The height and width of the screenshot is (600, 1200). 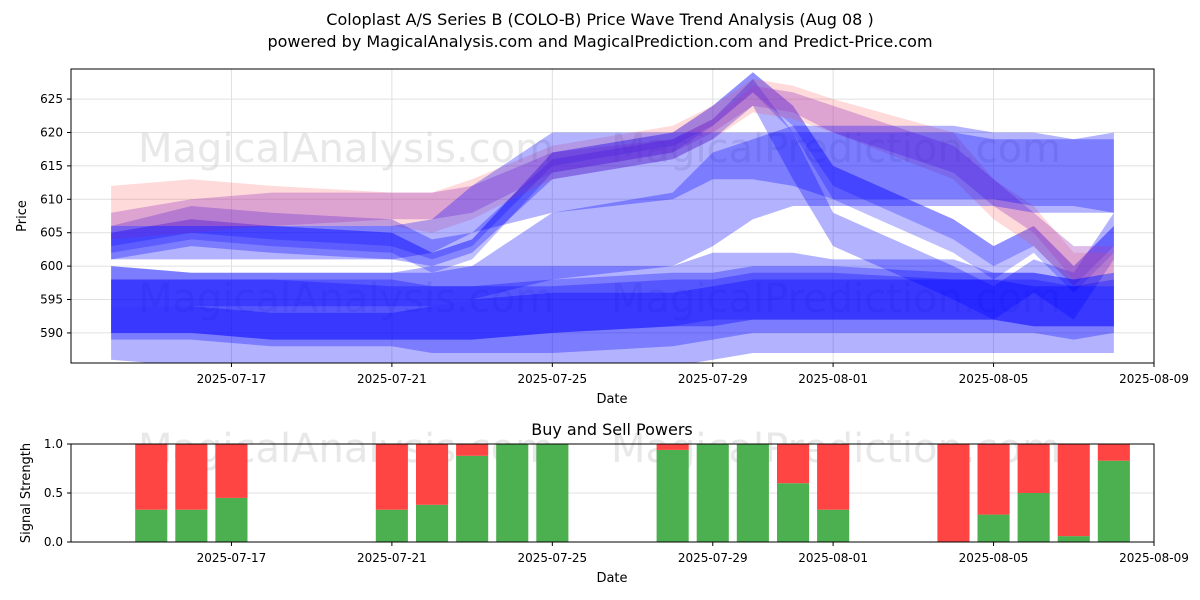 What do you see at coordinates (232, 558) in the screenshot?
I see `power-x-tick-label: 2025-07-17` at bounding box center [232, 558].